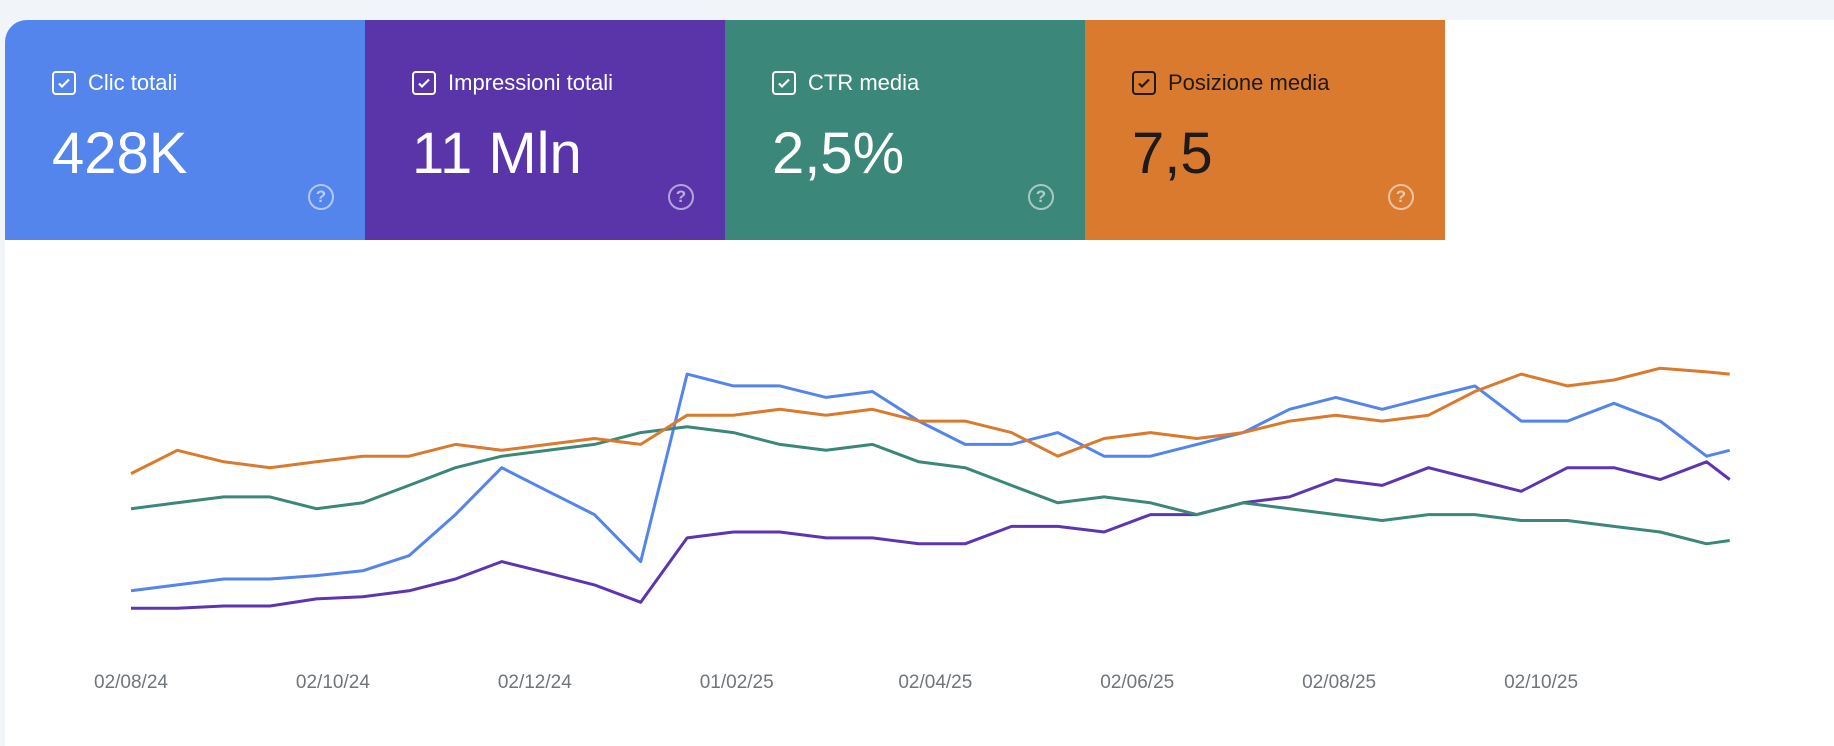 The height and width of the screenshot is (746, 1834). I want to click on metric-value: 428K, so click(120, 153).